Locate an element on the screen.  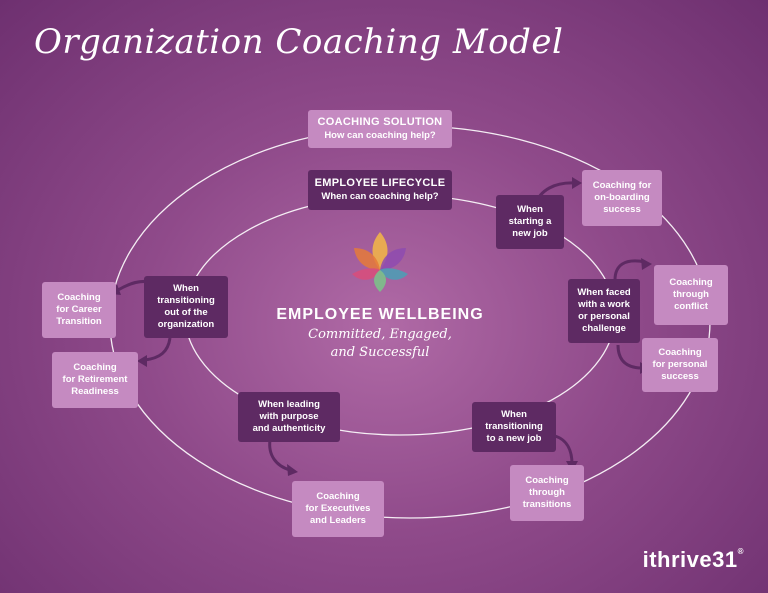
coaching-solution-box: COACHING SOLUTION How can coaching help? is located at coordinates (380, 129).